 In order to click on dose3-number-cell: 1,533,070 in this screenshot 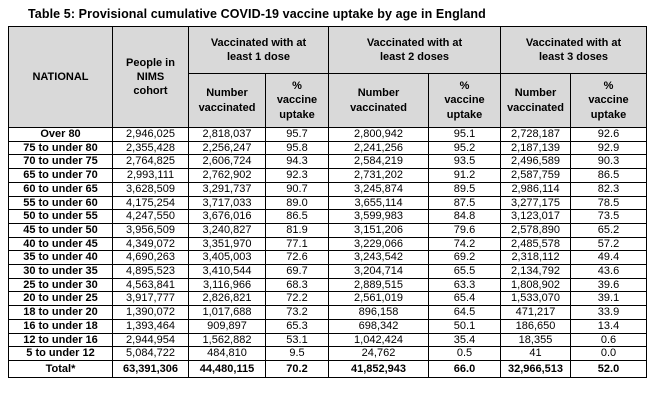, I will do `click(535, 299)`.